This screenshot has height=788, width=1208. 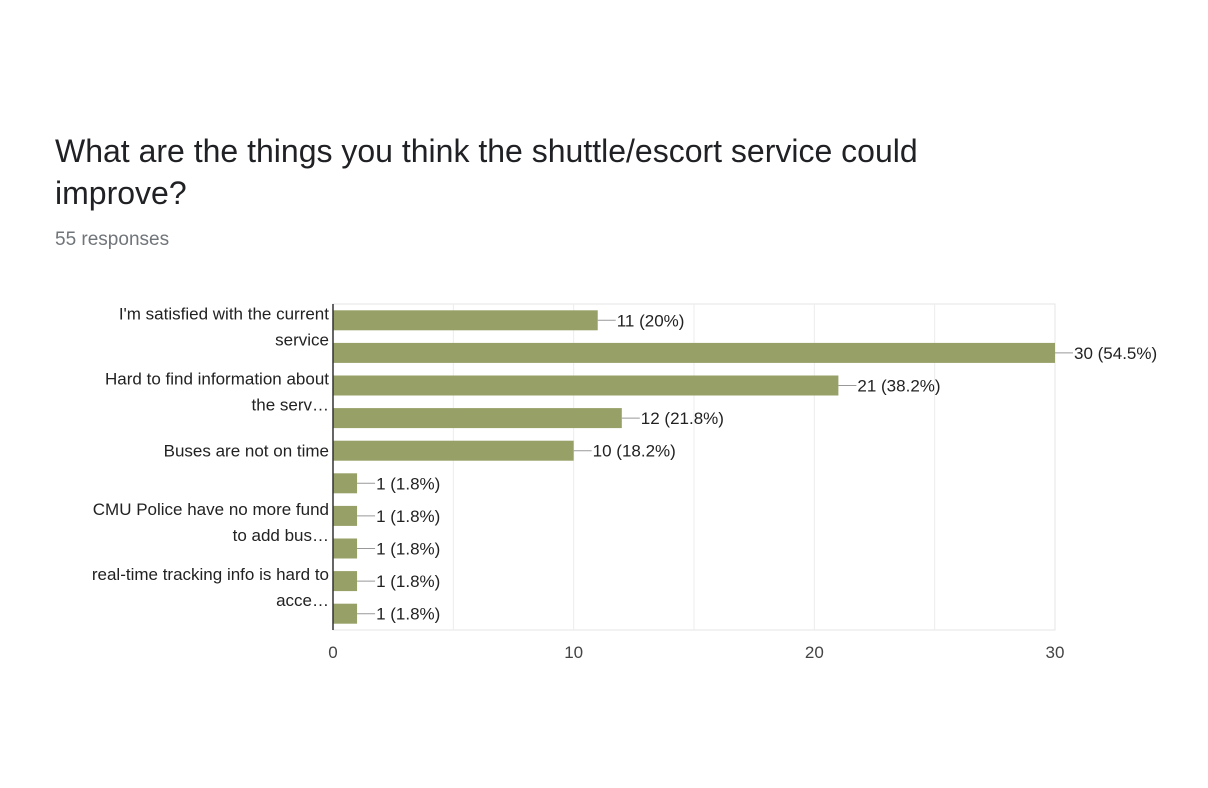 What do you see at coordinates (682, 418) in the screenshot?
I see `data-label: 12 (21.8%)` at bounding box center [682, 418].